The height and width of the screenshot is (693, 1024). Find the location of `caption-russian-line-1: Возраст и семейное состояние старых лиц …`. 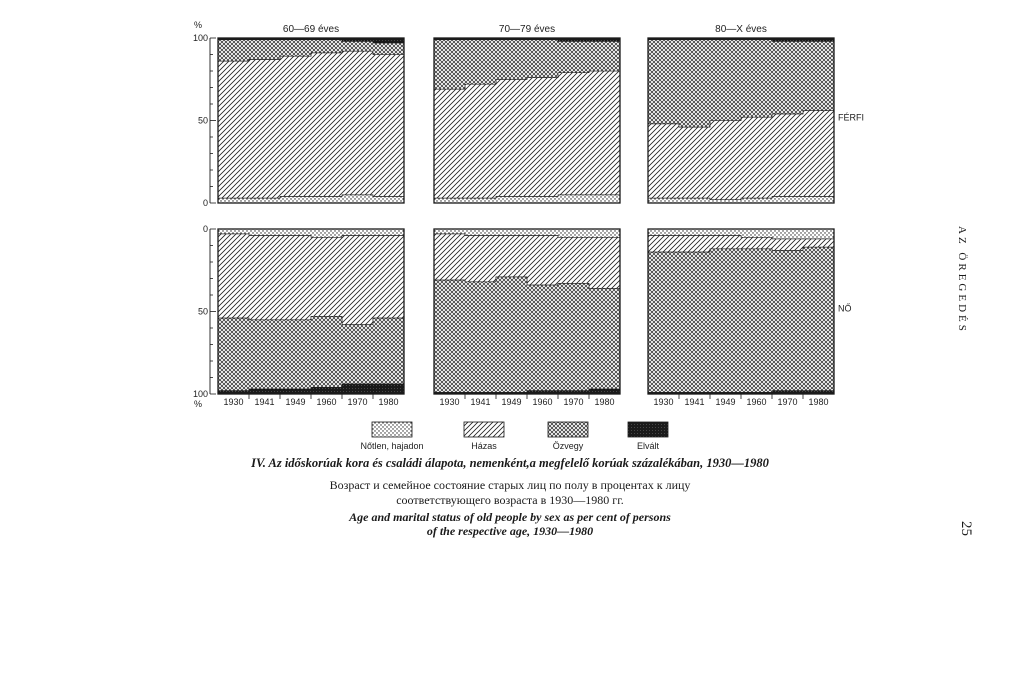

caption-russian-line-1: Возраст и семейное состояние старых лиц … is located at coordinates (510, 485).